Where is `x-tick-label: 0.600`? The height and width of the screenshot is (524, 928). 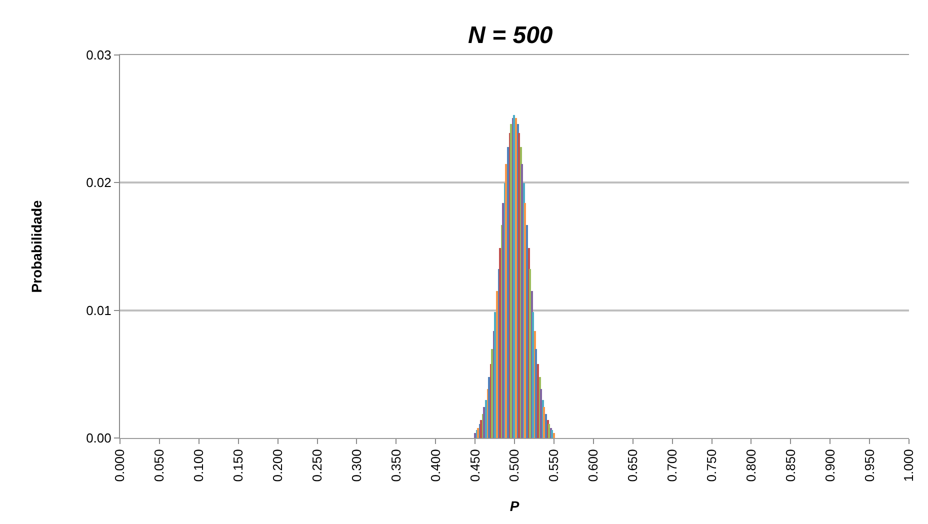
x-tick-label: 0.600 is located at coordinates (593, 465).